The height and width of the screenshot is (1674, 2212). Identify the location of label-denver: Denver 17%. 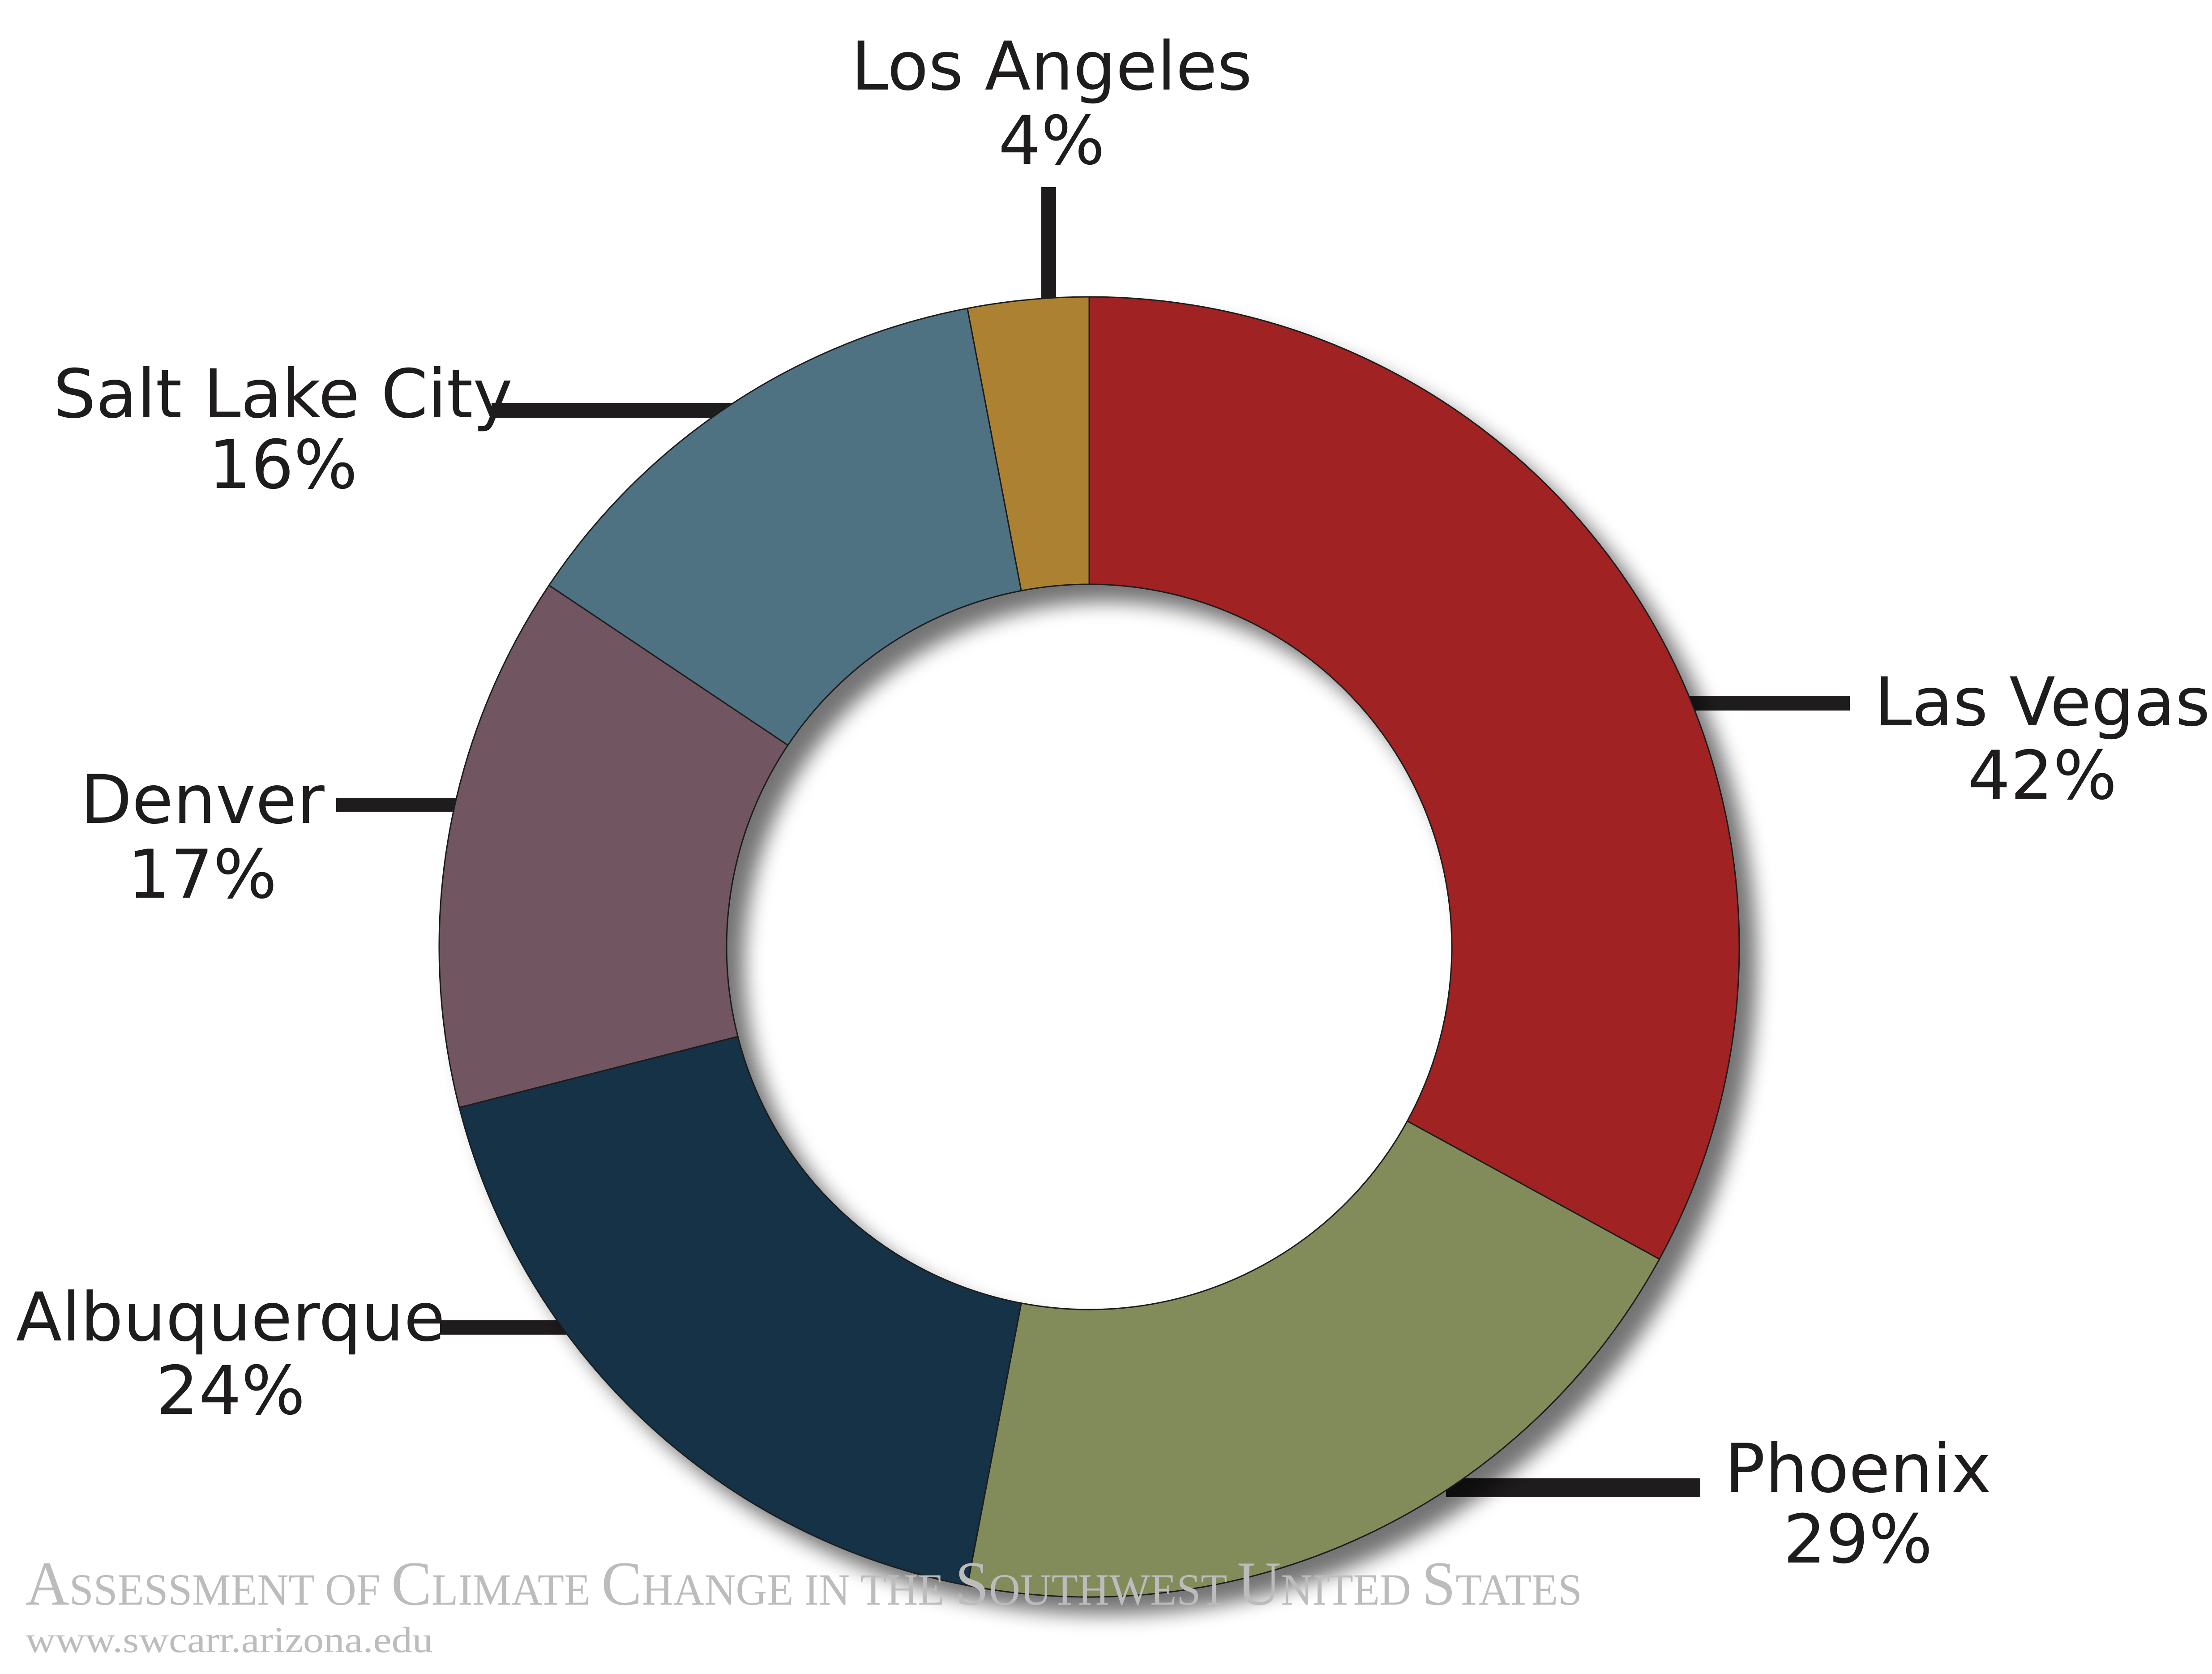
(202, 837).